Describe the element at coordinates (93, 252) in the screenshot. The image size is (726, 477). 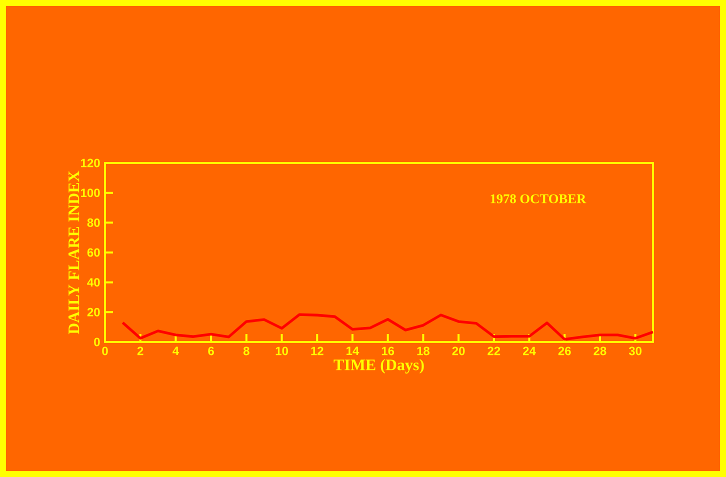
I see `y-tick-label: 60` at that location.